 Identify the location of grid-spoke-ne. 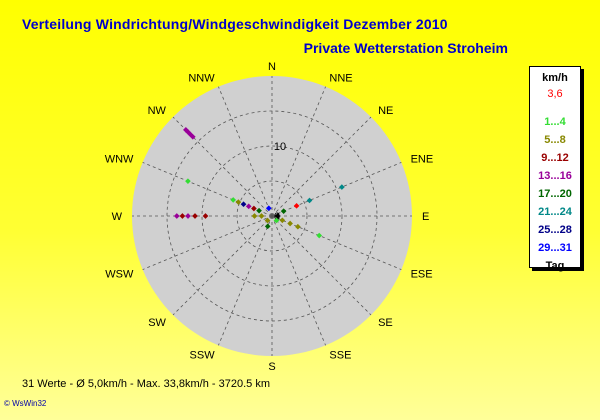
(321, 166).